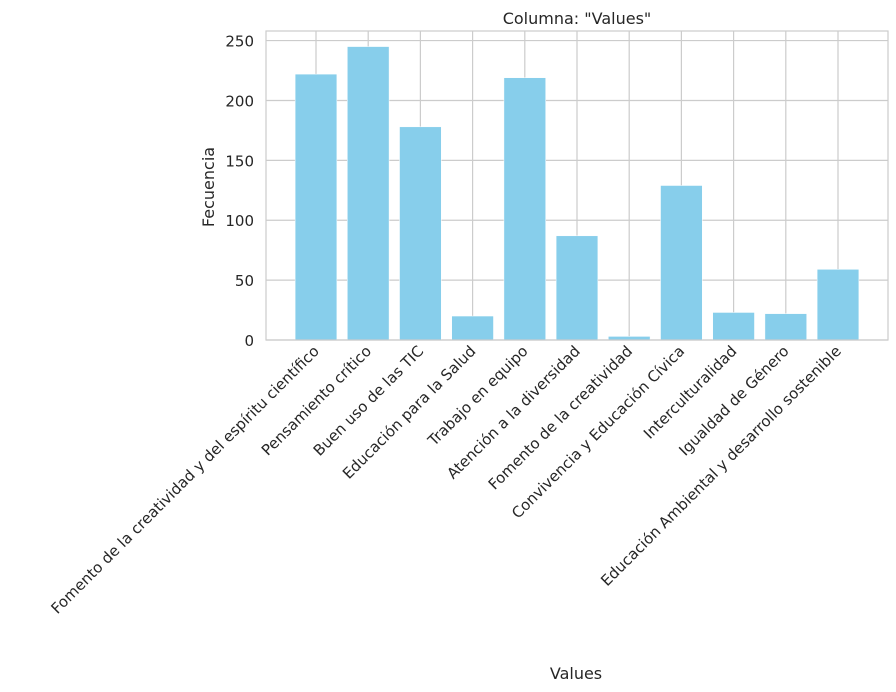  I want to click on y-axis-label: Fecuencia, so click(208, 187).